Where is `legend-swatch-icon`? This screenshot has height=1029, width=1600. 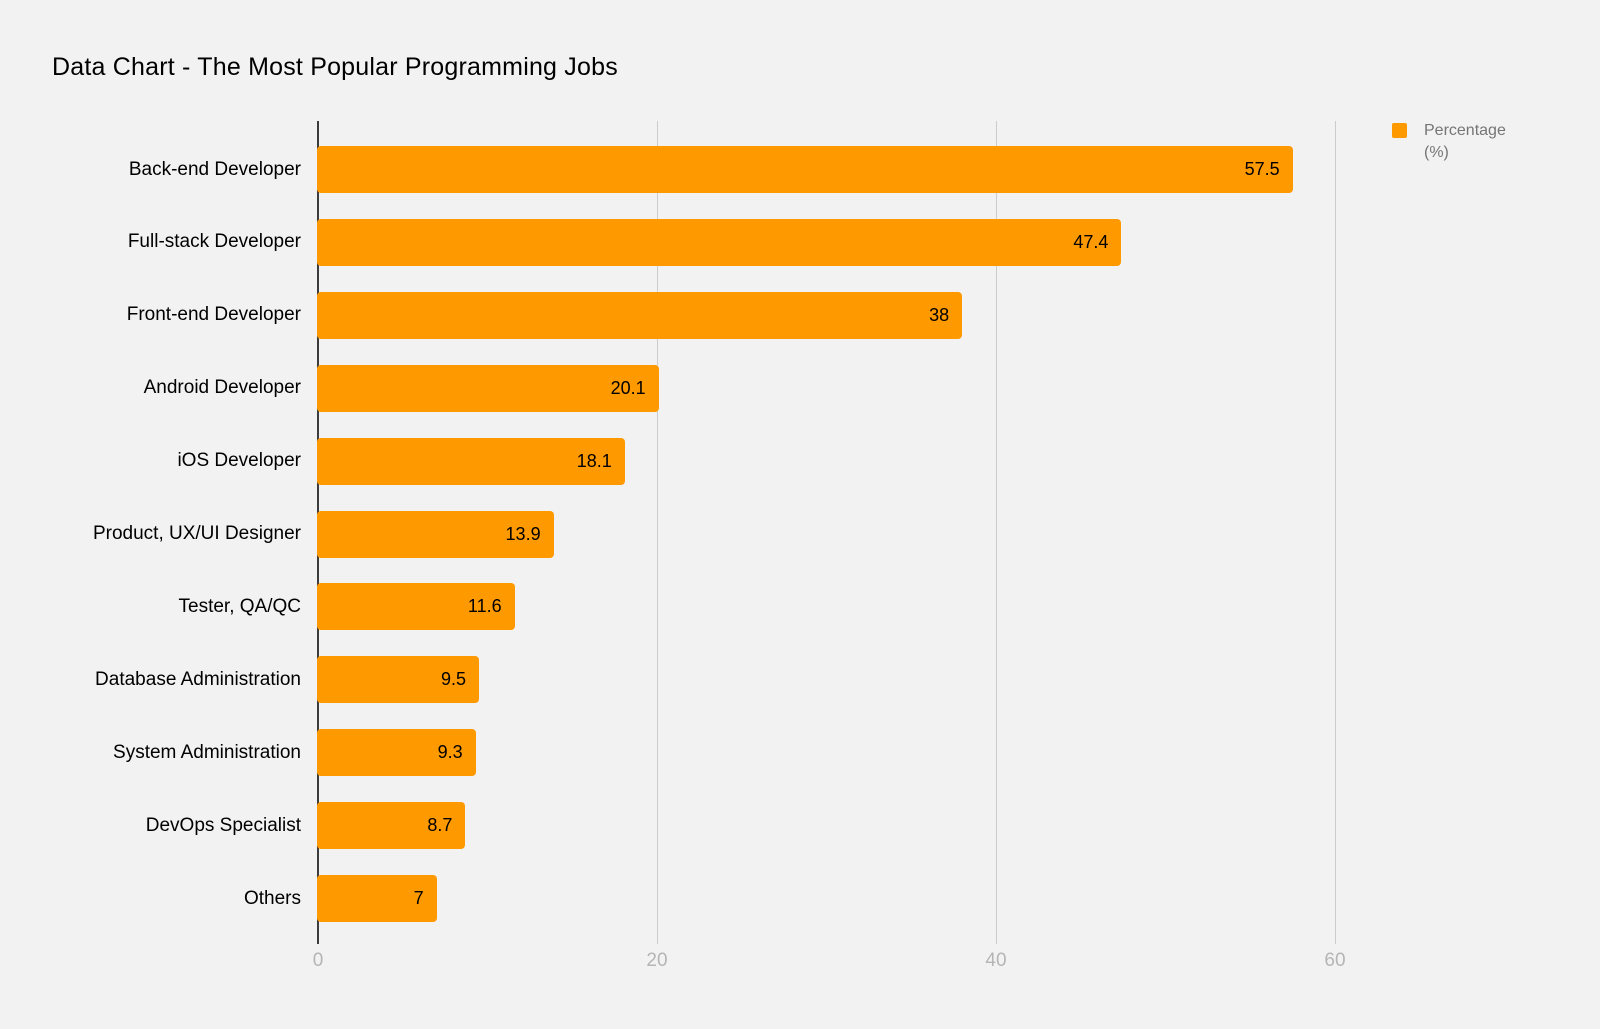 legend-swatch-icon is located at coordinates (1399, 130).